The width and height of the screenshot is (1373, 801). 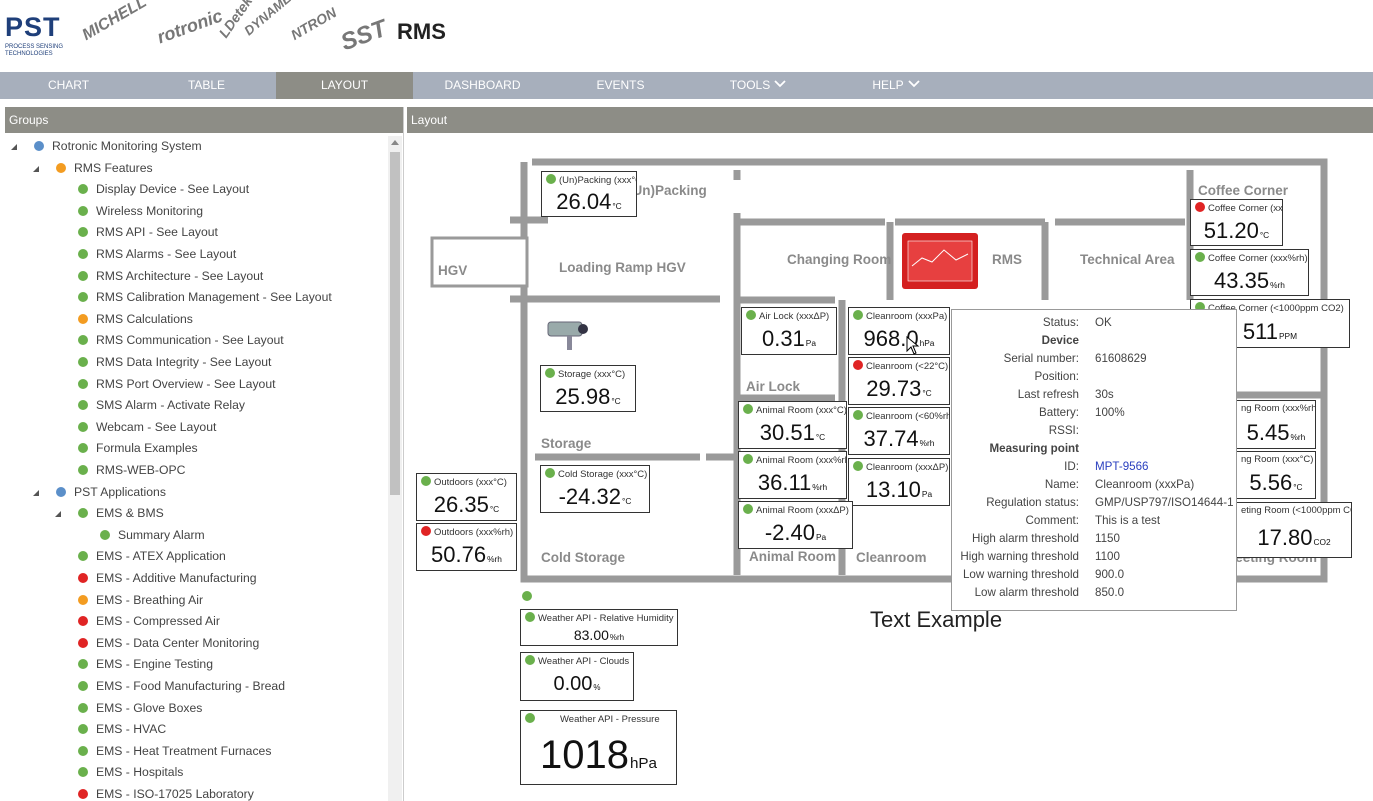 What do you see at coordinates (899, 431) in the screenshot?
I see `widget: Cleanroom (<60%rh 37.74%rh` at bounding box center [899, 431].